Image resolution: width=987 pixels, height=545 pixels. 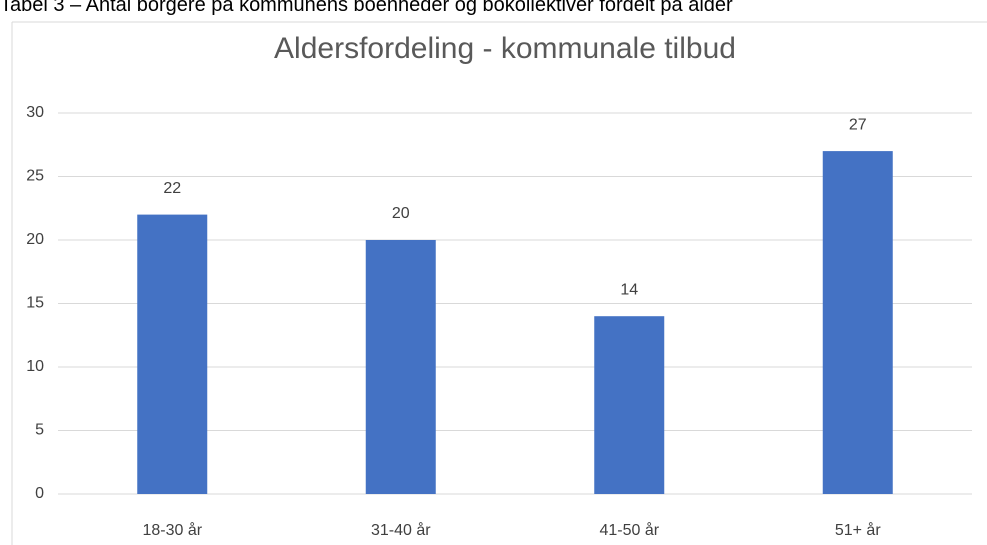 What do you see at coordinates (401, 213) in the screenshot?
I see `data-label: 20` at bounding box center [401, 213].